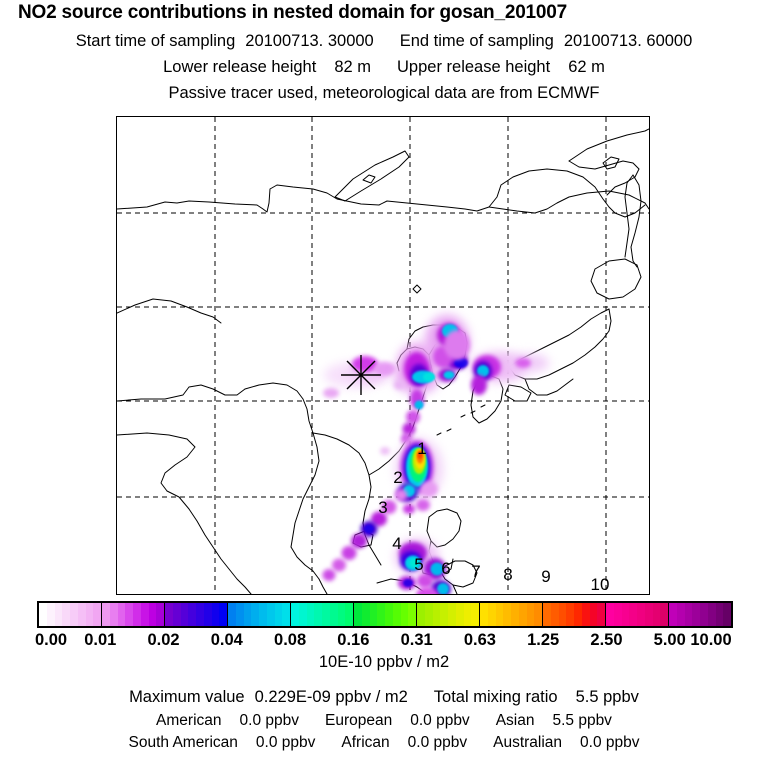 Image resolution: width=768 pixels, height=768 pixels. Describe the element at coordinates (353, 640) in the screenshot. I see `colorbar-tick-5: 0.16` at that location.